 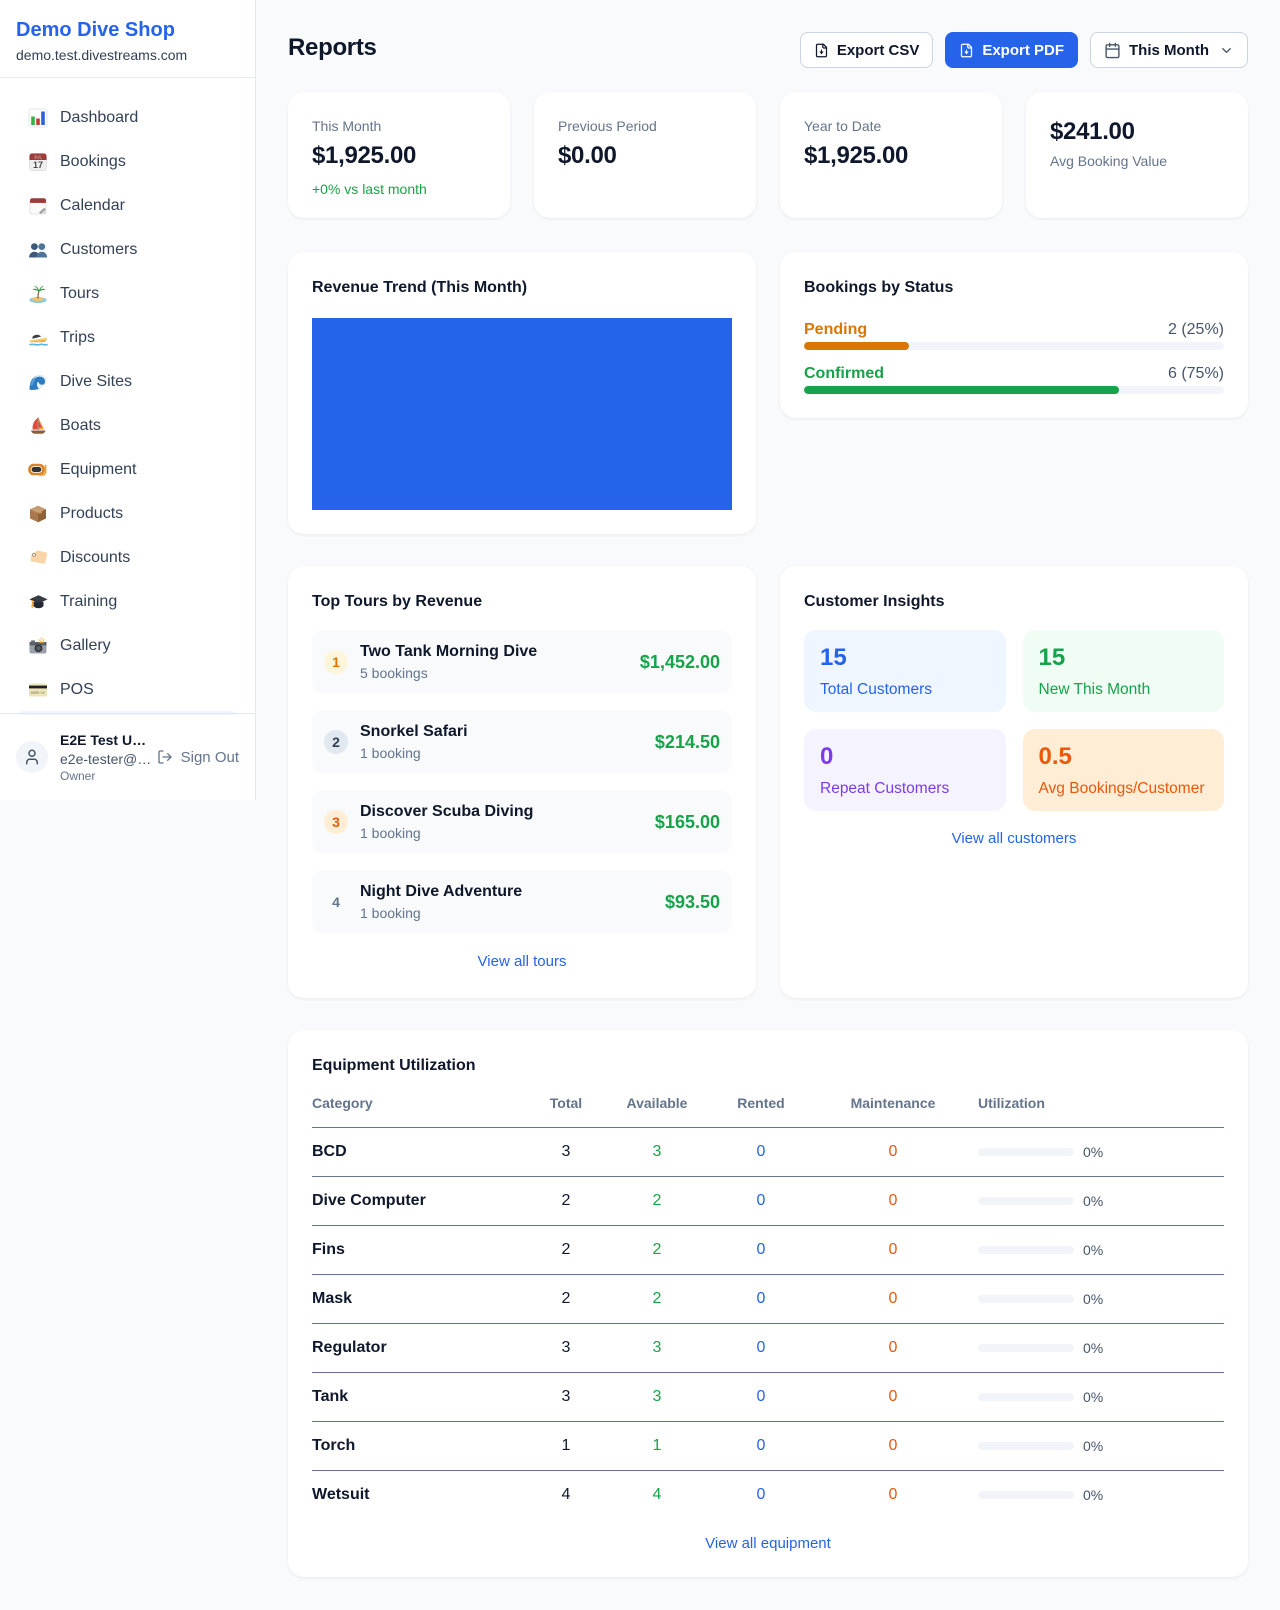 I want to click on svg-text: JUL, so click(x=38, y=157).